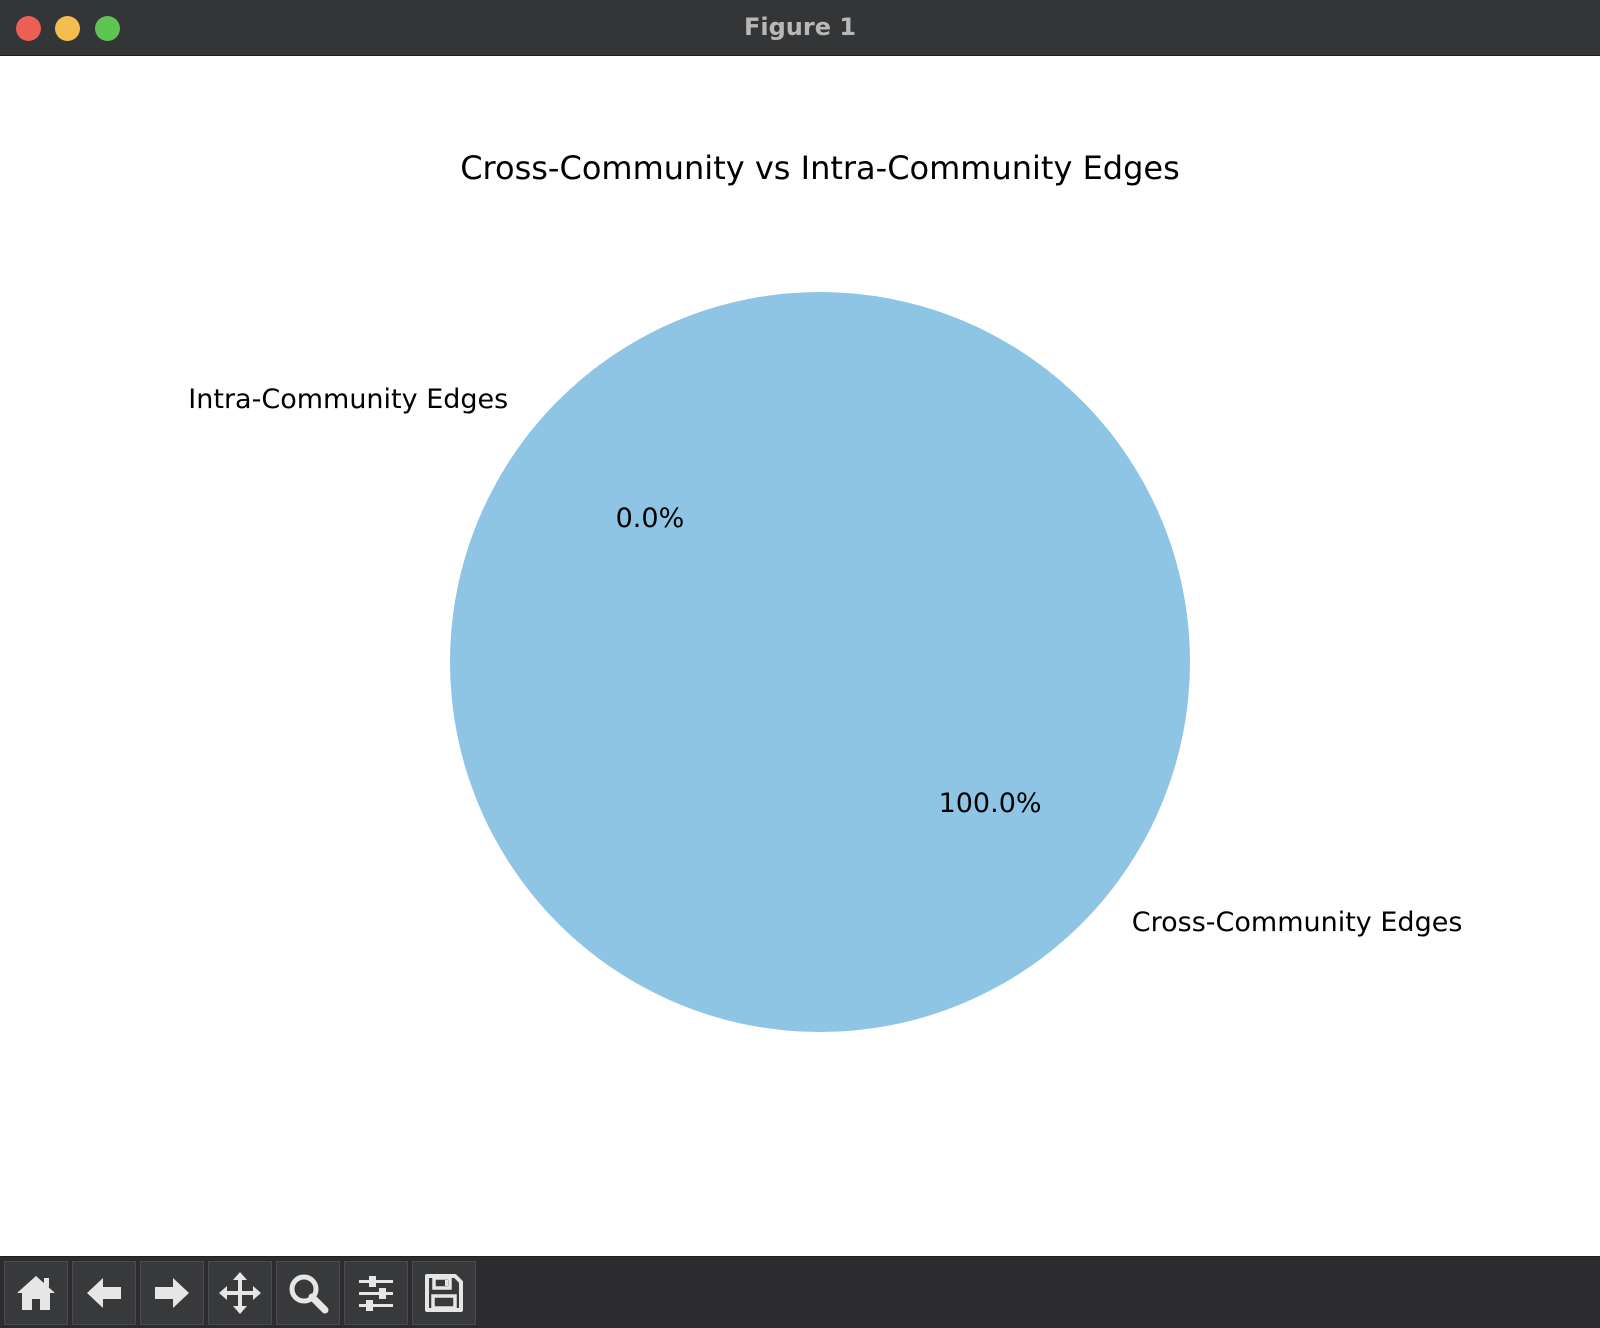  I want to click on magnifier-icon, so click(309, 1294).